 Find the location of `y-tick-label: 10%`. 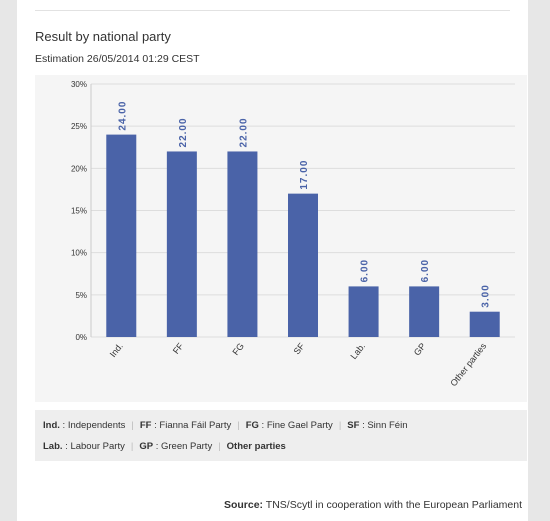

y-tick-label: 10% is located at coordinates (79, 253).